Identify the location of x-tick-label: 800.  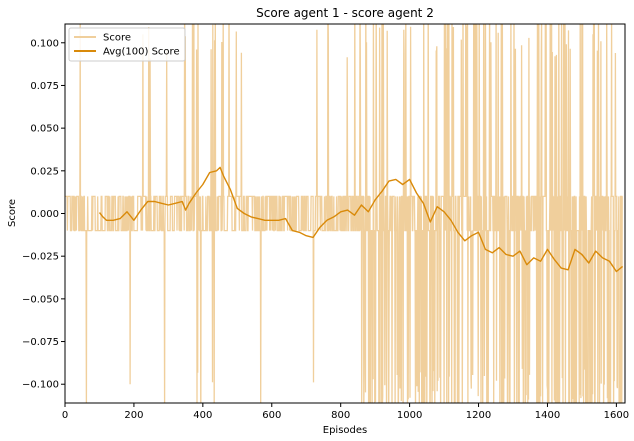
(340, 415).